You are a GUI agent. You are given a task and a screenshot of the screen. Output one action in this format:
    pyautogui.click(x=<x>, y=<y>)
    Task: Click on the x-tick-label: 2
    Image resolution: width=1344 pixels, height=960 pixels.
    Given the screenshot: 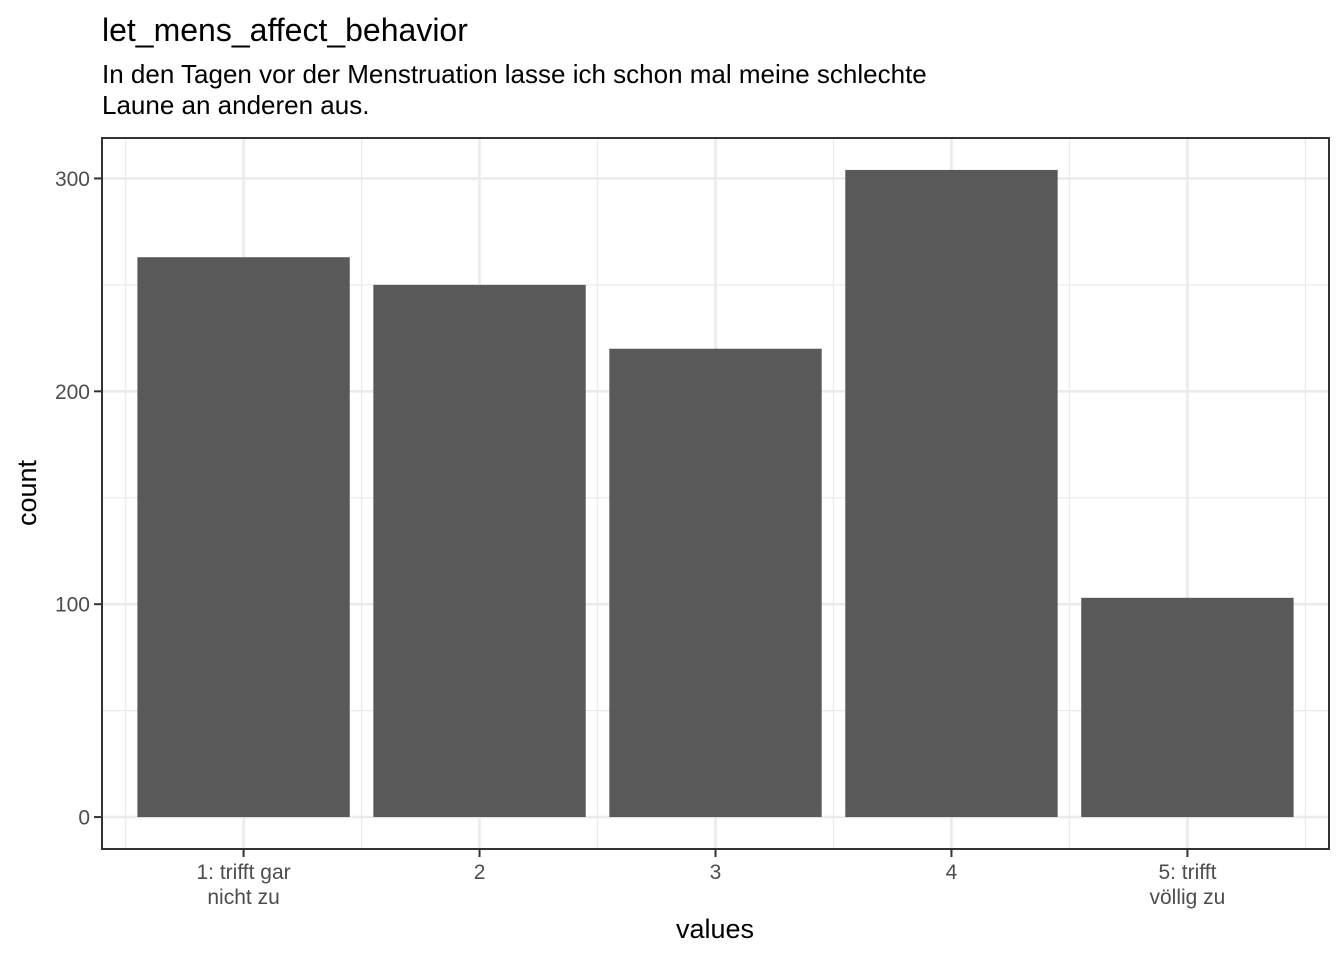 What is the action you would take?
    pyautogui.click(x=480, y=872)
    